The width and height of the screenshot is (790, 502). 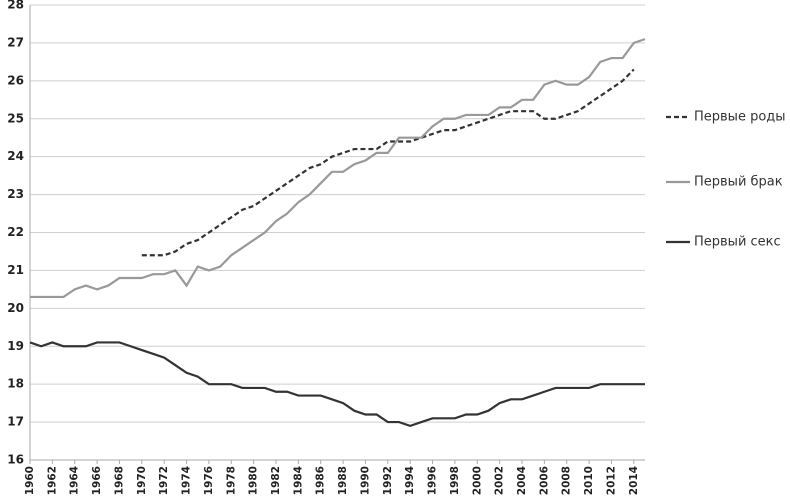 I want to click on y-tick-label: 22, so click(x=15, y=232).